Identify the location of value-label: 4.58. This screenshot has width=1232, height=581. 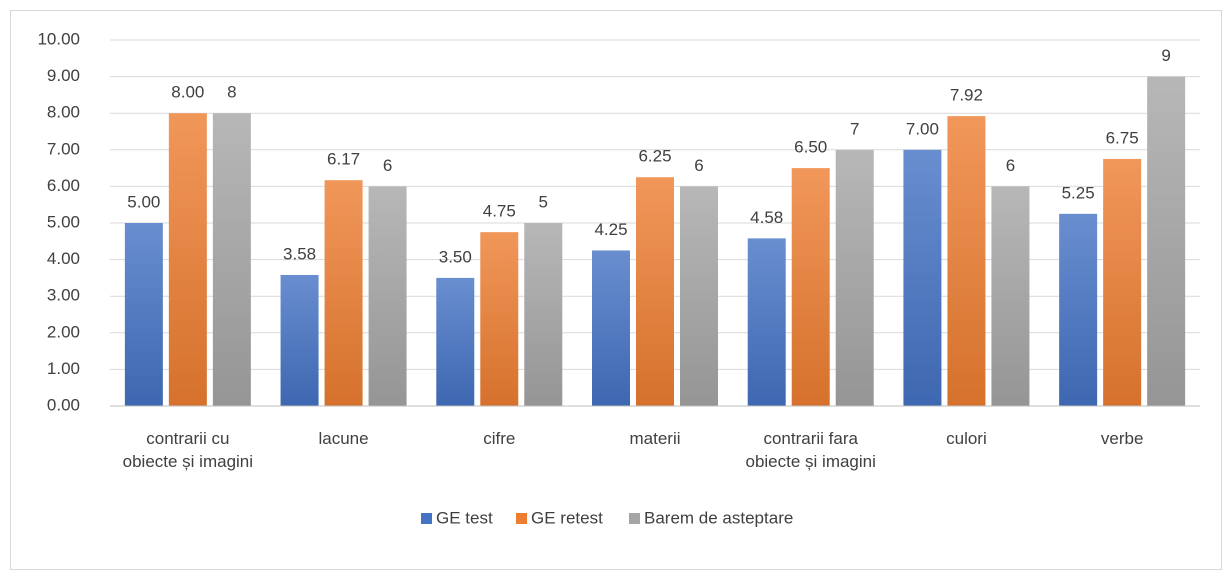
(766, 217).